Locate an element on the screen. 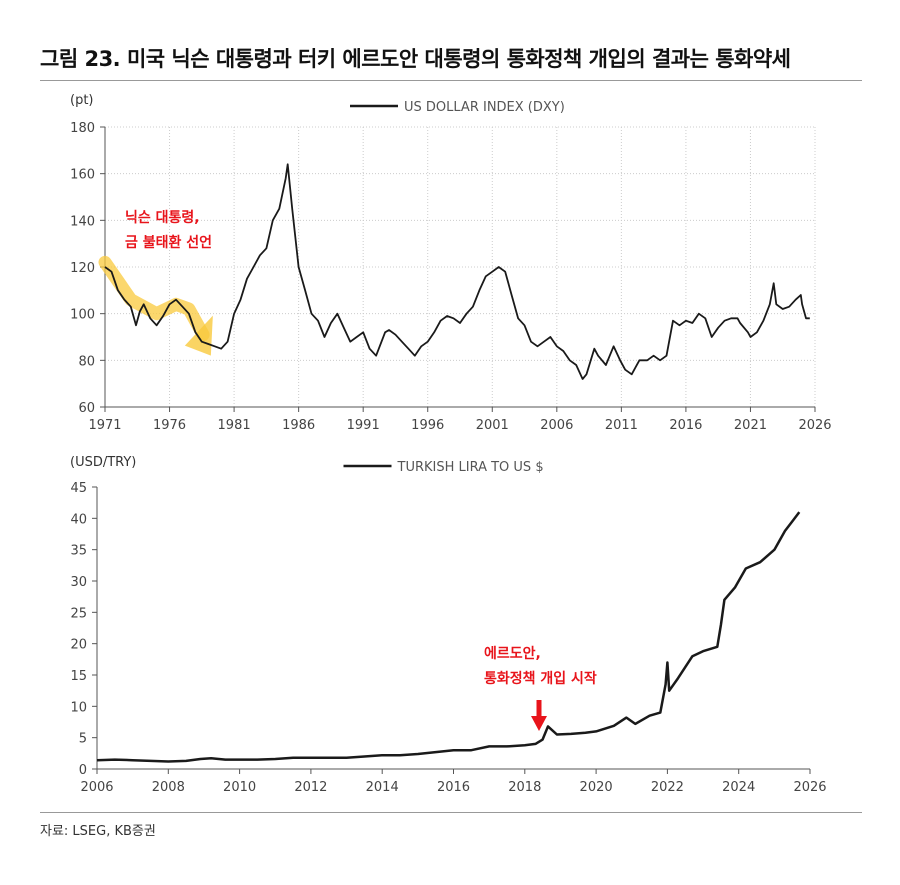 The height and width of the screenshot is (885, 900). y-tick-label: 25 is located at coordinates (78, 613).